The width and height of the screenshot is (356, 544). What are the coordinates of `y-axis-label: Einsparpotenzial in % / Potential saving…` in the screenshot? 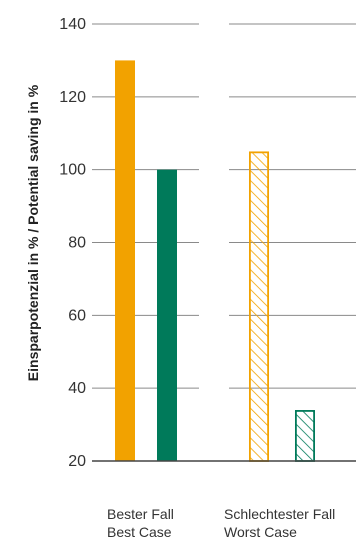 It's located at (33, 232).